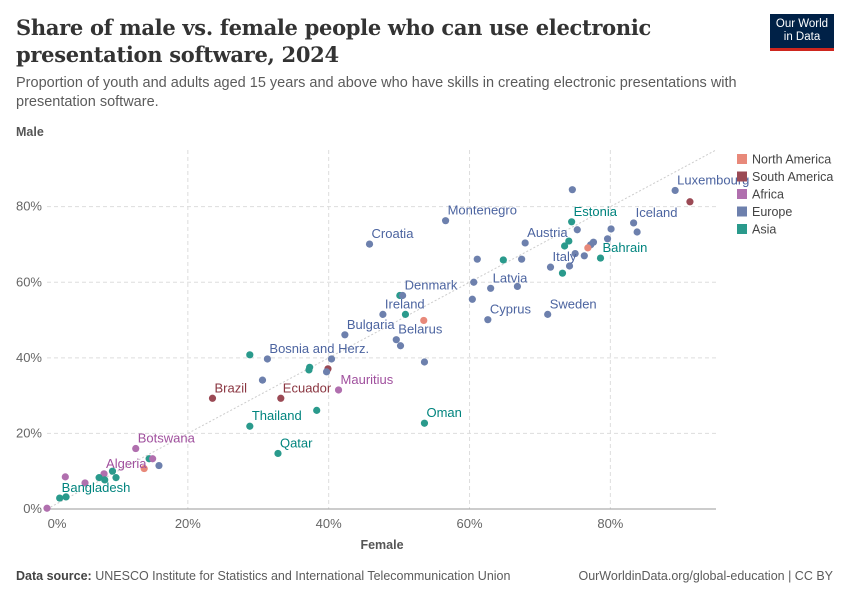 This screenshot has width=850, height=600. Describe the element at coordinates (30, 132) in the screenshot. I see `y-axis-label: Male` at that location.